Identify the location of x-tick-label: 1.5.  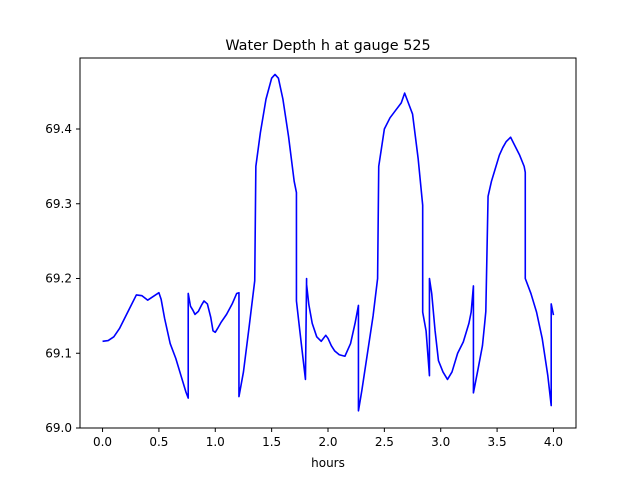
(271, 442).